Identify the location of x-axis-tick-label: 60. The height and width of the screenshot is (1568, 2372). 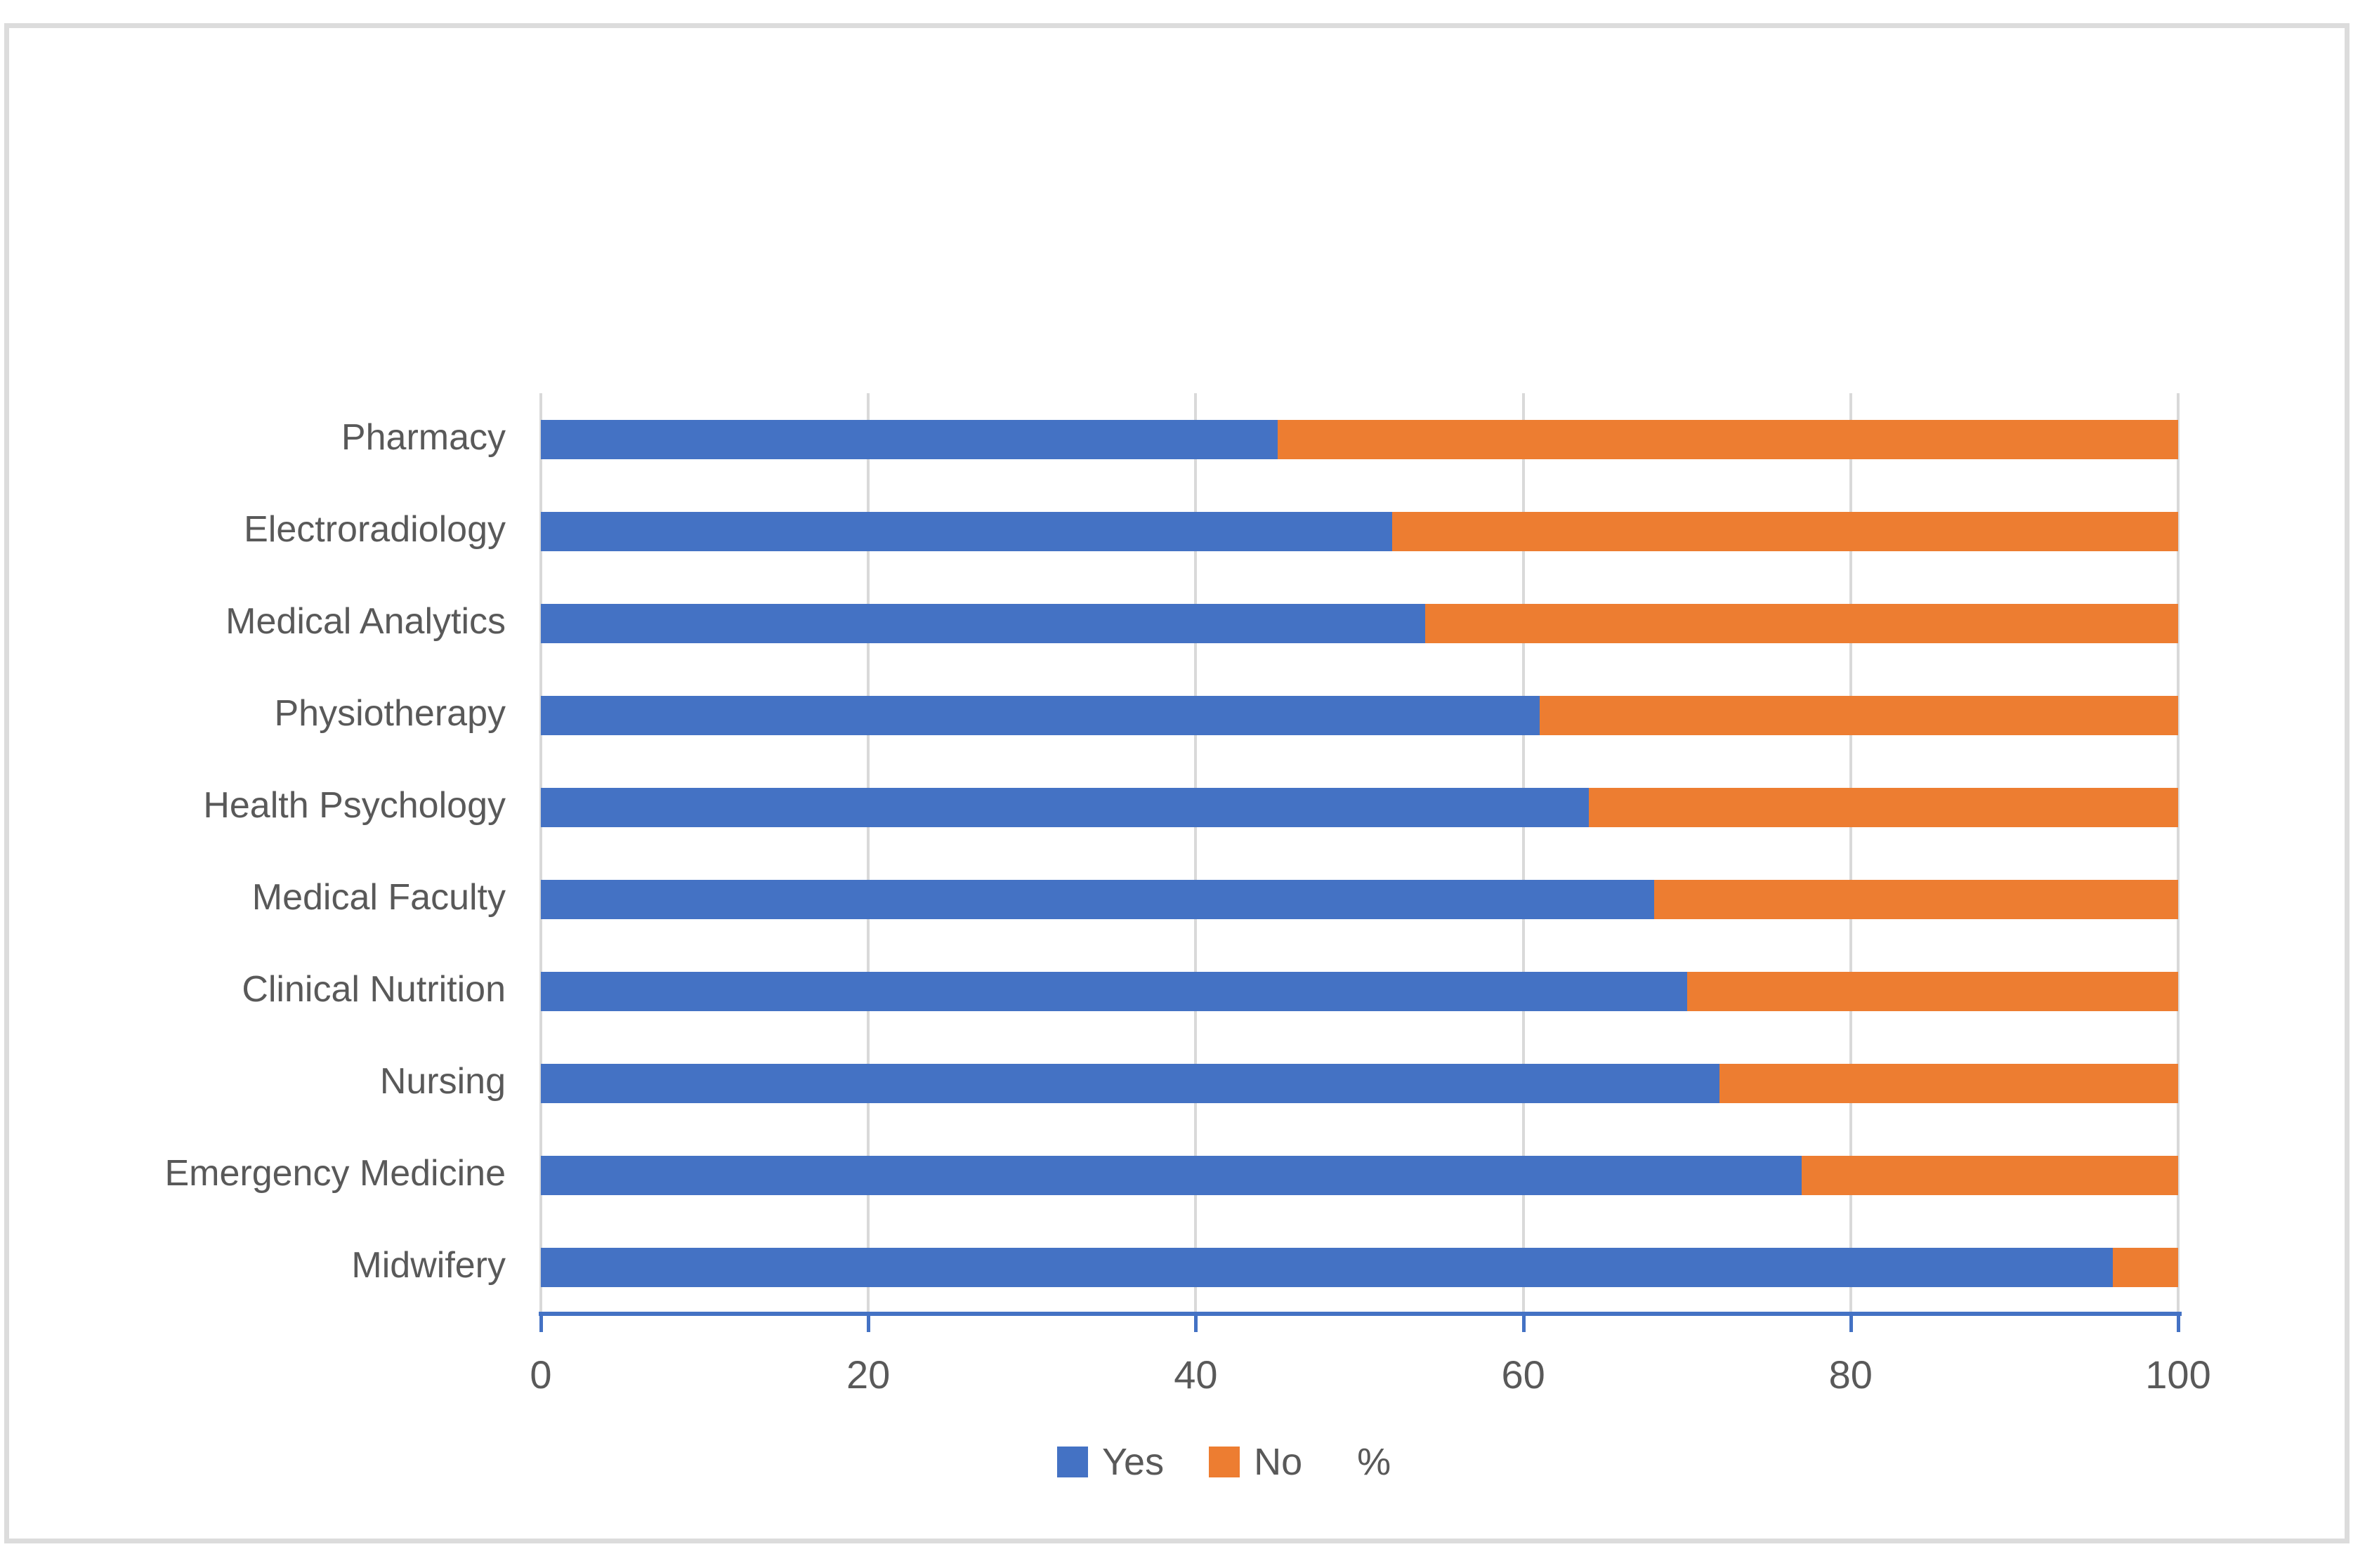
(1523, 1374).